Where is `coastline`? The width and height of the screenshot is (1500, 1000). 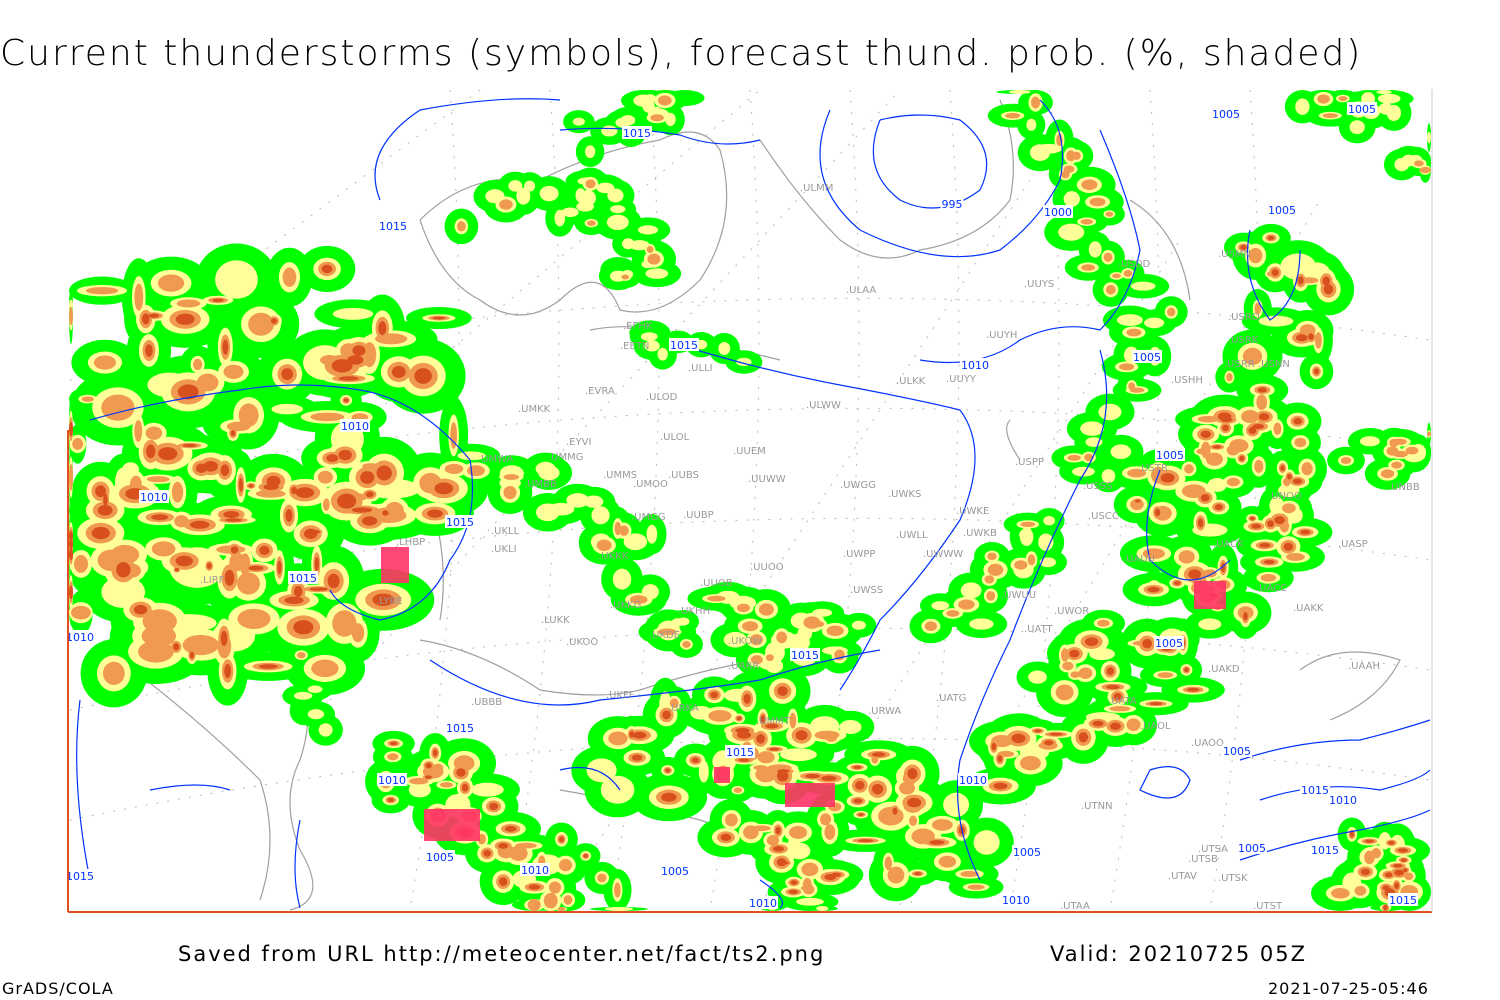 coastline is located at coordinates (590, 667).